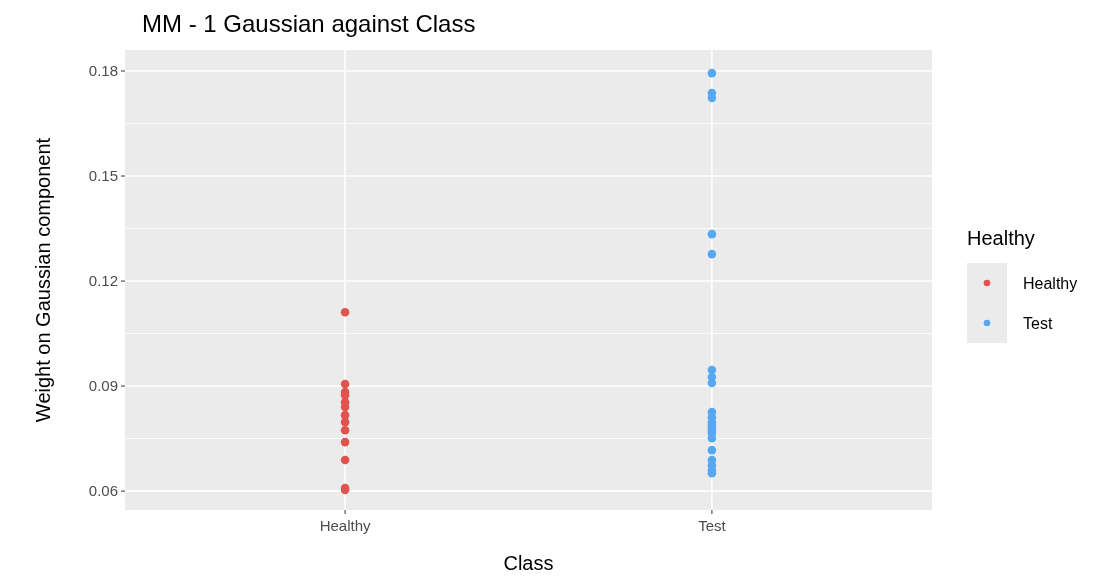 This screenshot has width=1120, height=576. I want to click on y-tick-label: 0.12, so click(103, 281).